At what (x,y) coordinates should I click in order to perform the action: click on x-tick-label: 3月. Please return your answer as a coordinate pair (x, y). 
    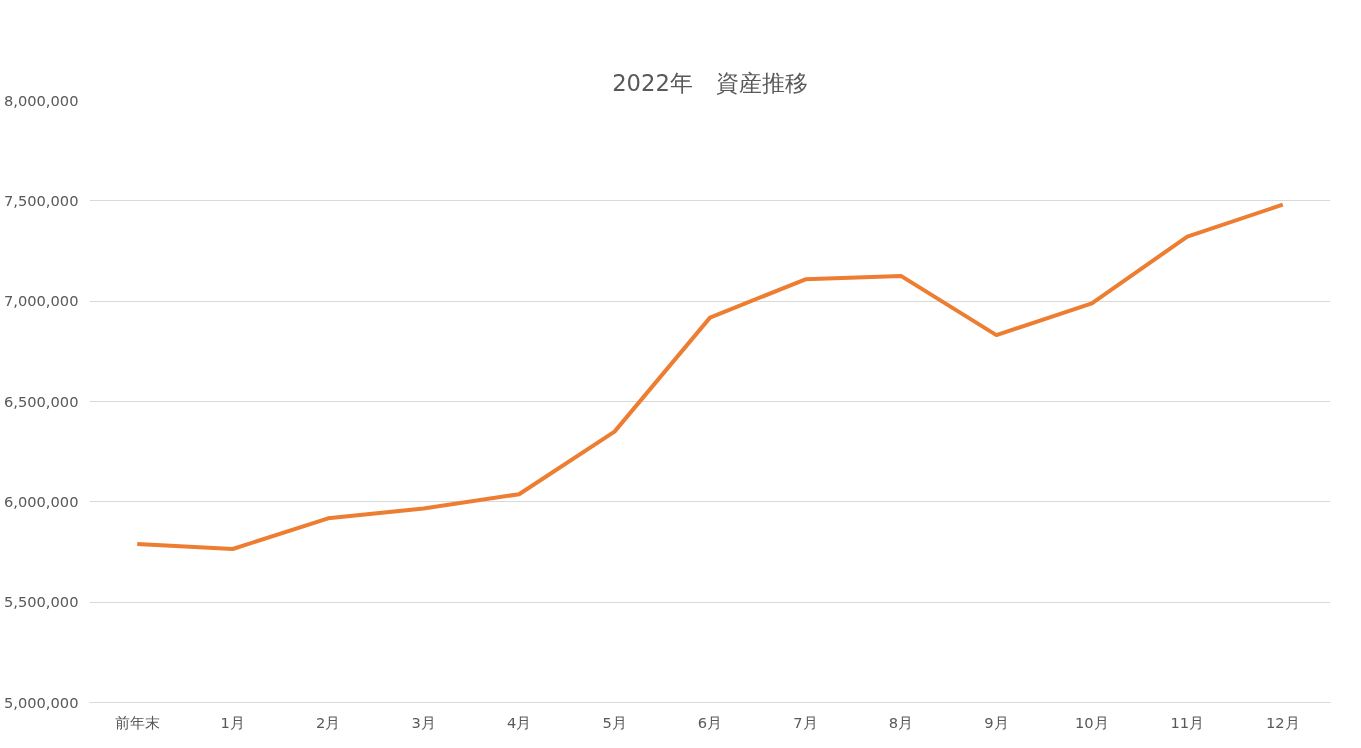
    Looking at the image, I should click on (423, 722).